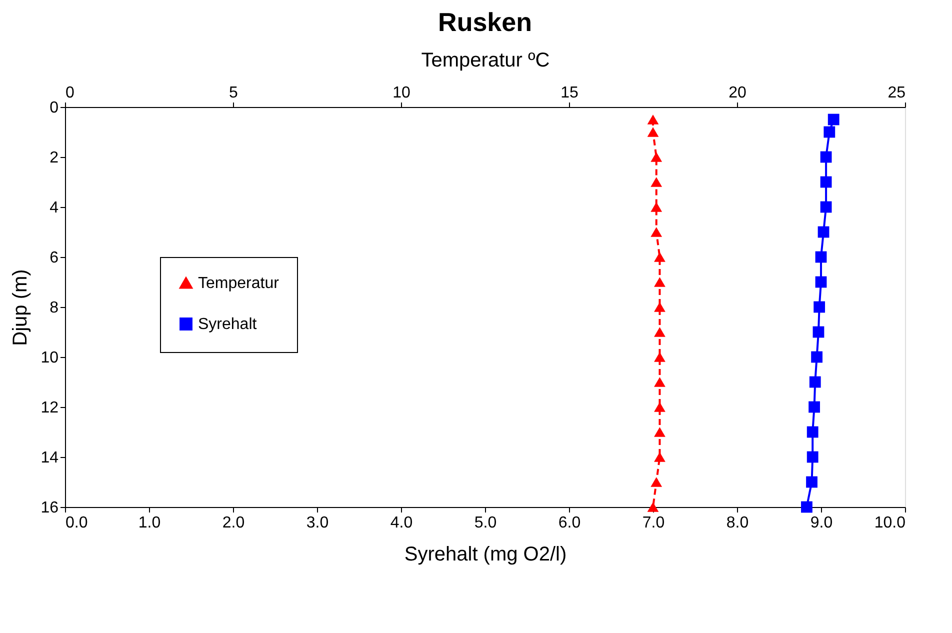 The image size is (952, 633). Describe the element at coordinates (21, 307) in the screenshot. I see `y-axis-title: Djup (m)` at that location.